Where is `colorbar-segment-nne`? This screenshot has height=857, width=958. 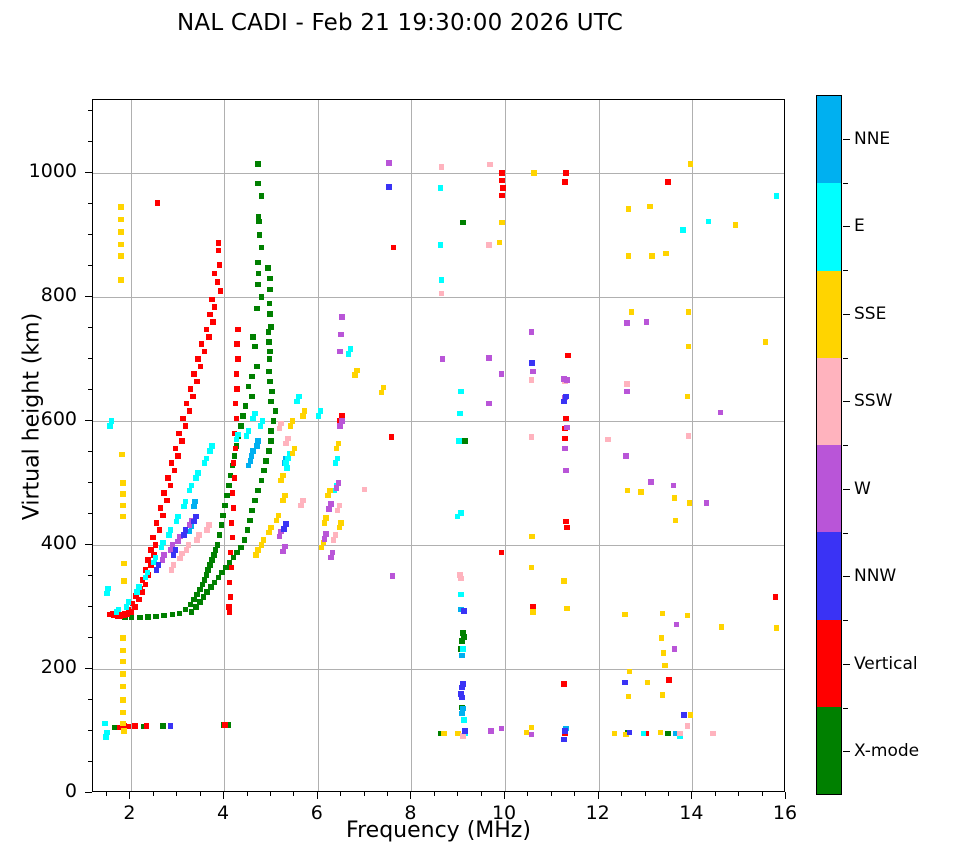 colorbar-segment-nne is located at coordinates (829, 140).